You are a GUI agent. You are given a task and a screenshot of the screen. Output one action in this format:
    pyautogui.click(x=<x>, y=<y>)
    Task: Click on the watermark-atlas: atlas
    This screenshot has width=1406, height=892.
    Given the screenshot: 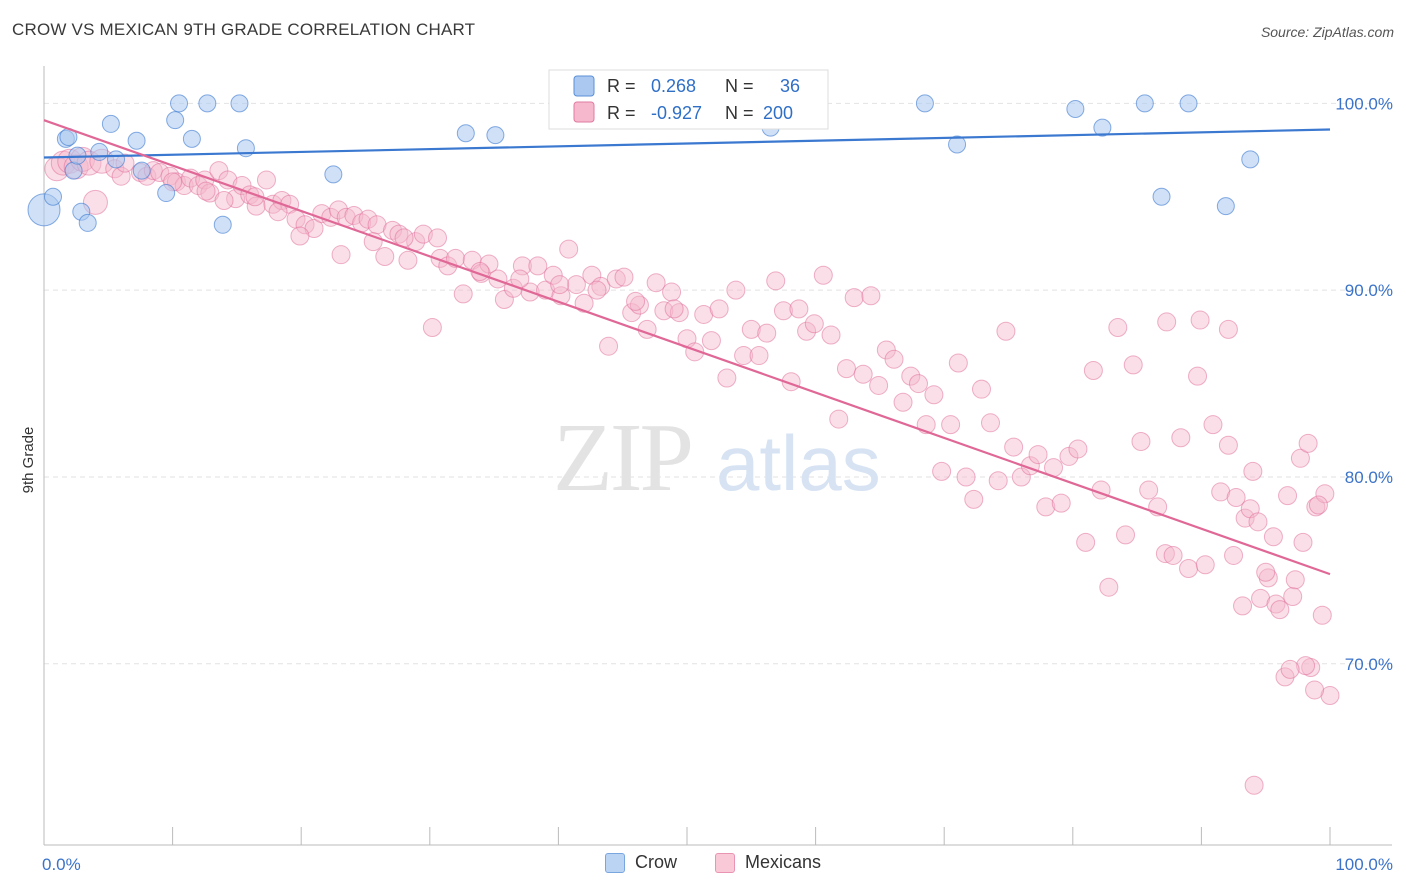 What is the action you would take?
    pyautogui.click(x=798, y=463)
    